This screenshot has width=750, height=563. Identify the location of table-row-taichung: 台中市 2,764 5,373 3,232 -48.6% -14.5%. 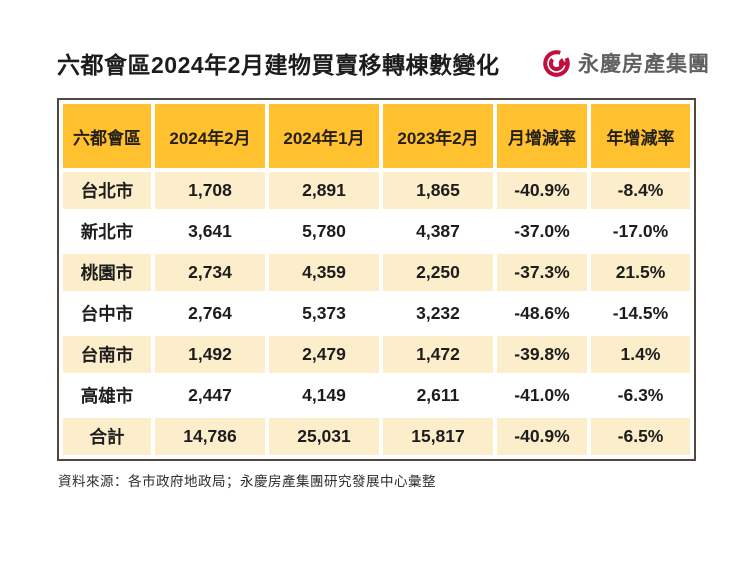
(376, 313).